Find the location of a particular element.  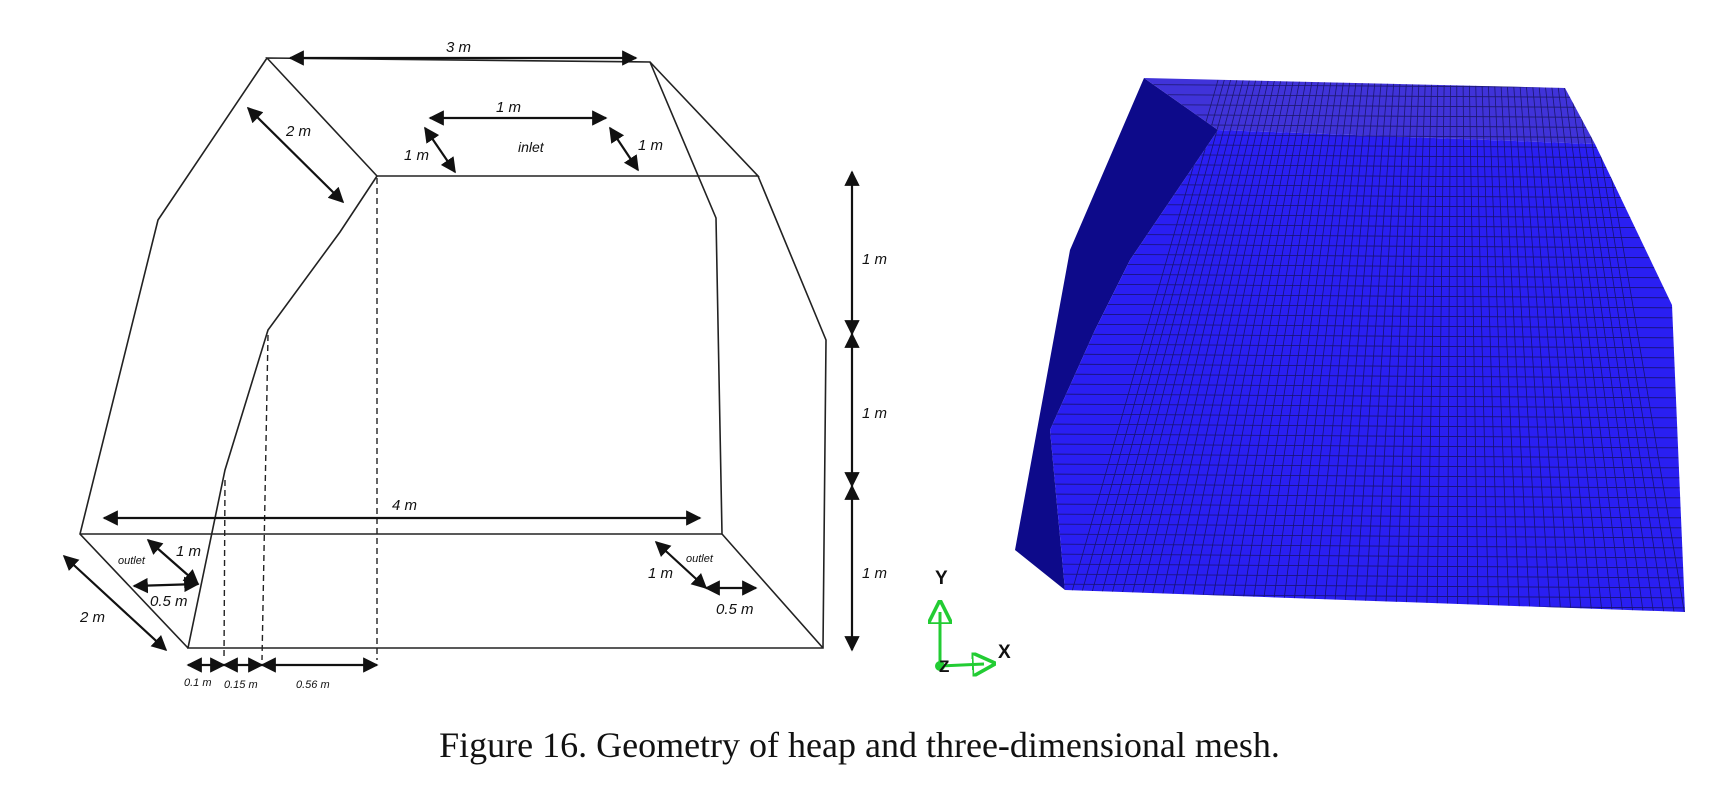

label-outlet-left-width: 0.5 m is located at coordinates (169, 601).